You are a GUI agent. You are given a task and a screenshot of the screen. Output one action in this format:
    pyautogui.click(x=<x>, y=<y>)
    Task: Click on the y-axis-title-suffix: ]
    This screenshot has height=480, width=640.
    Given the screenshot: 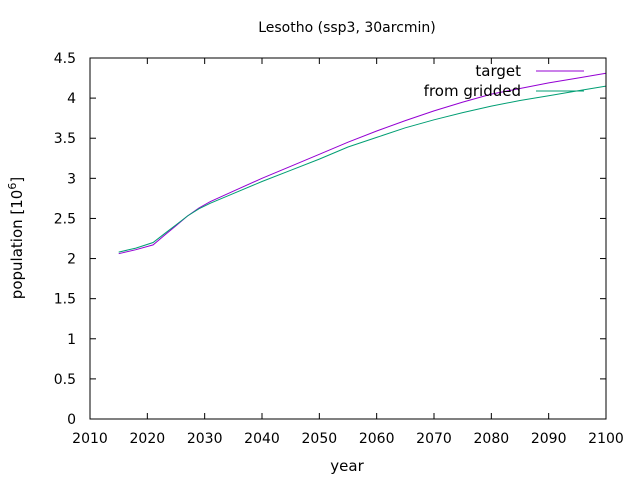 What is the action you would take?
    pyautogui.click(x=17, y=180)
    